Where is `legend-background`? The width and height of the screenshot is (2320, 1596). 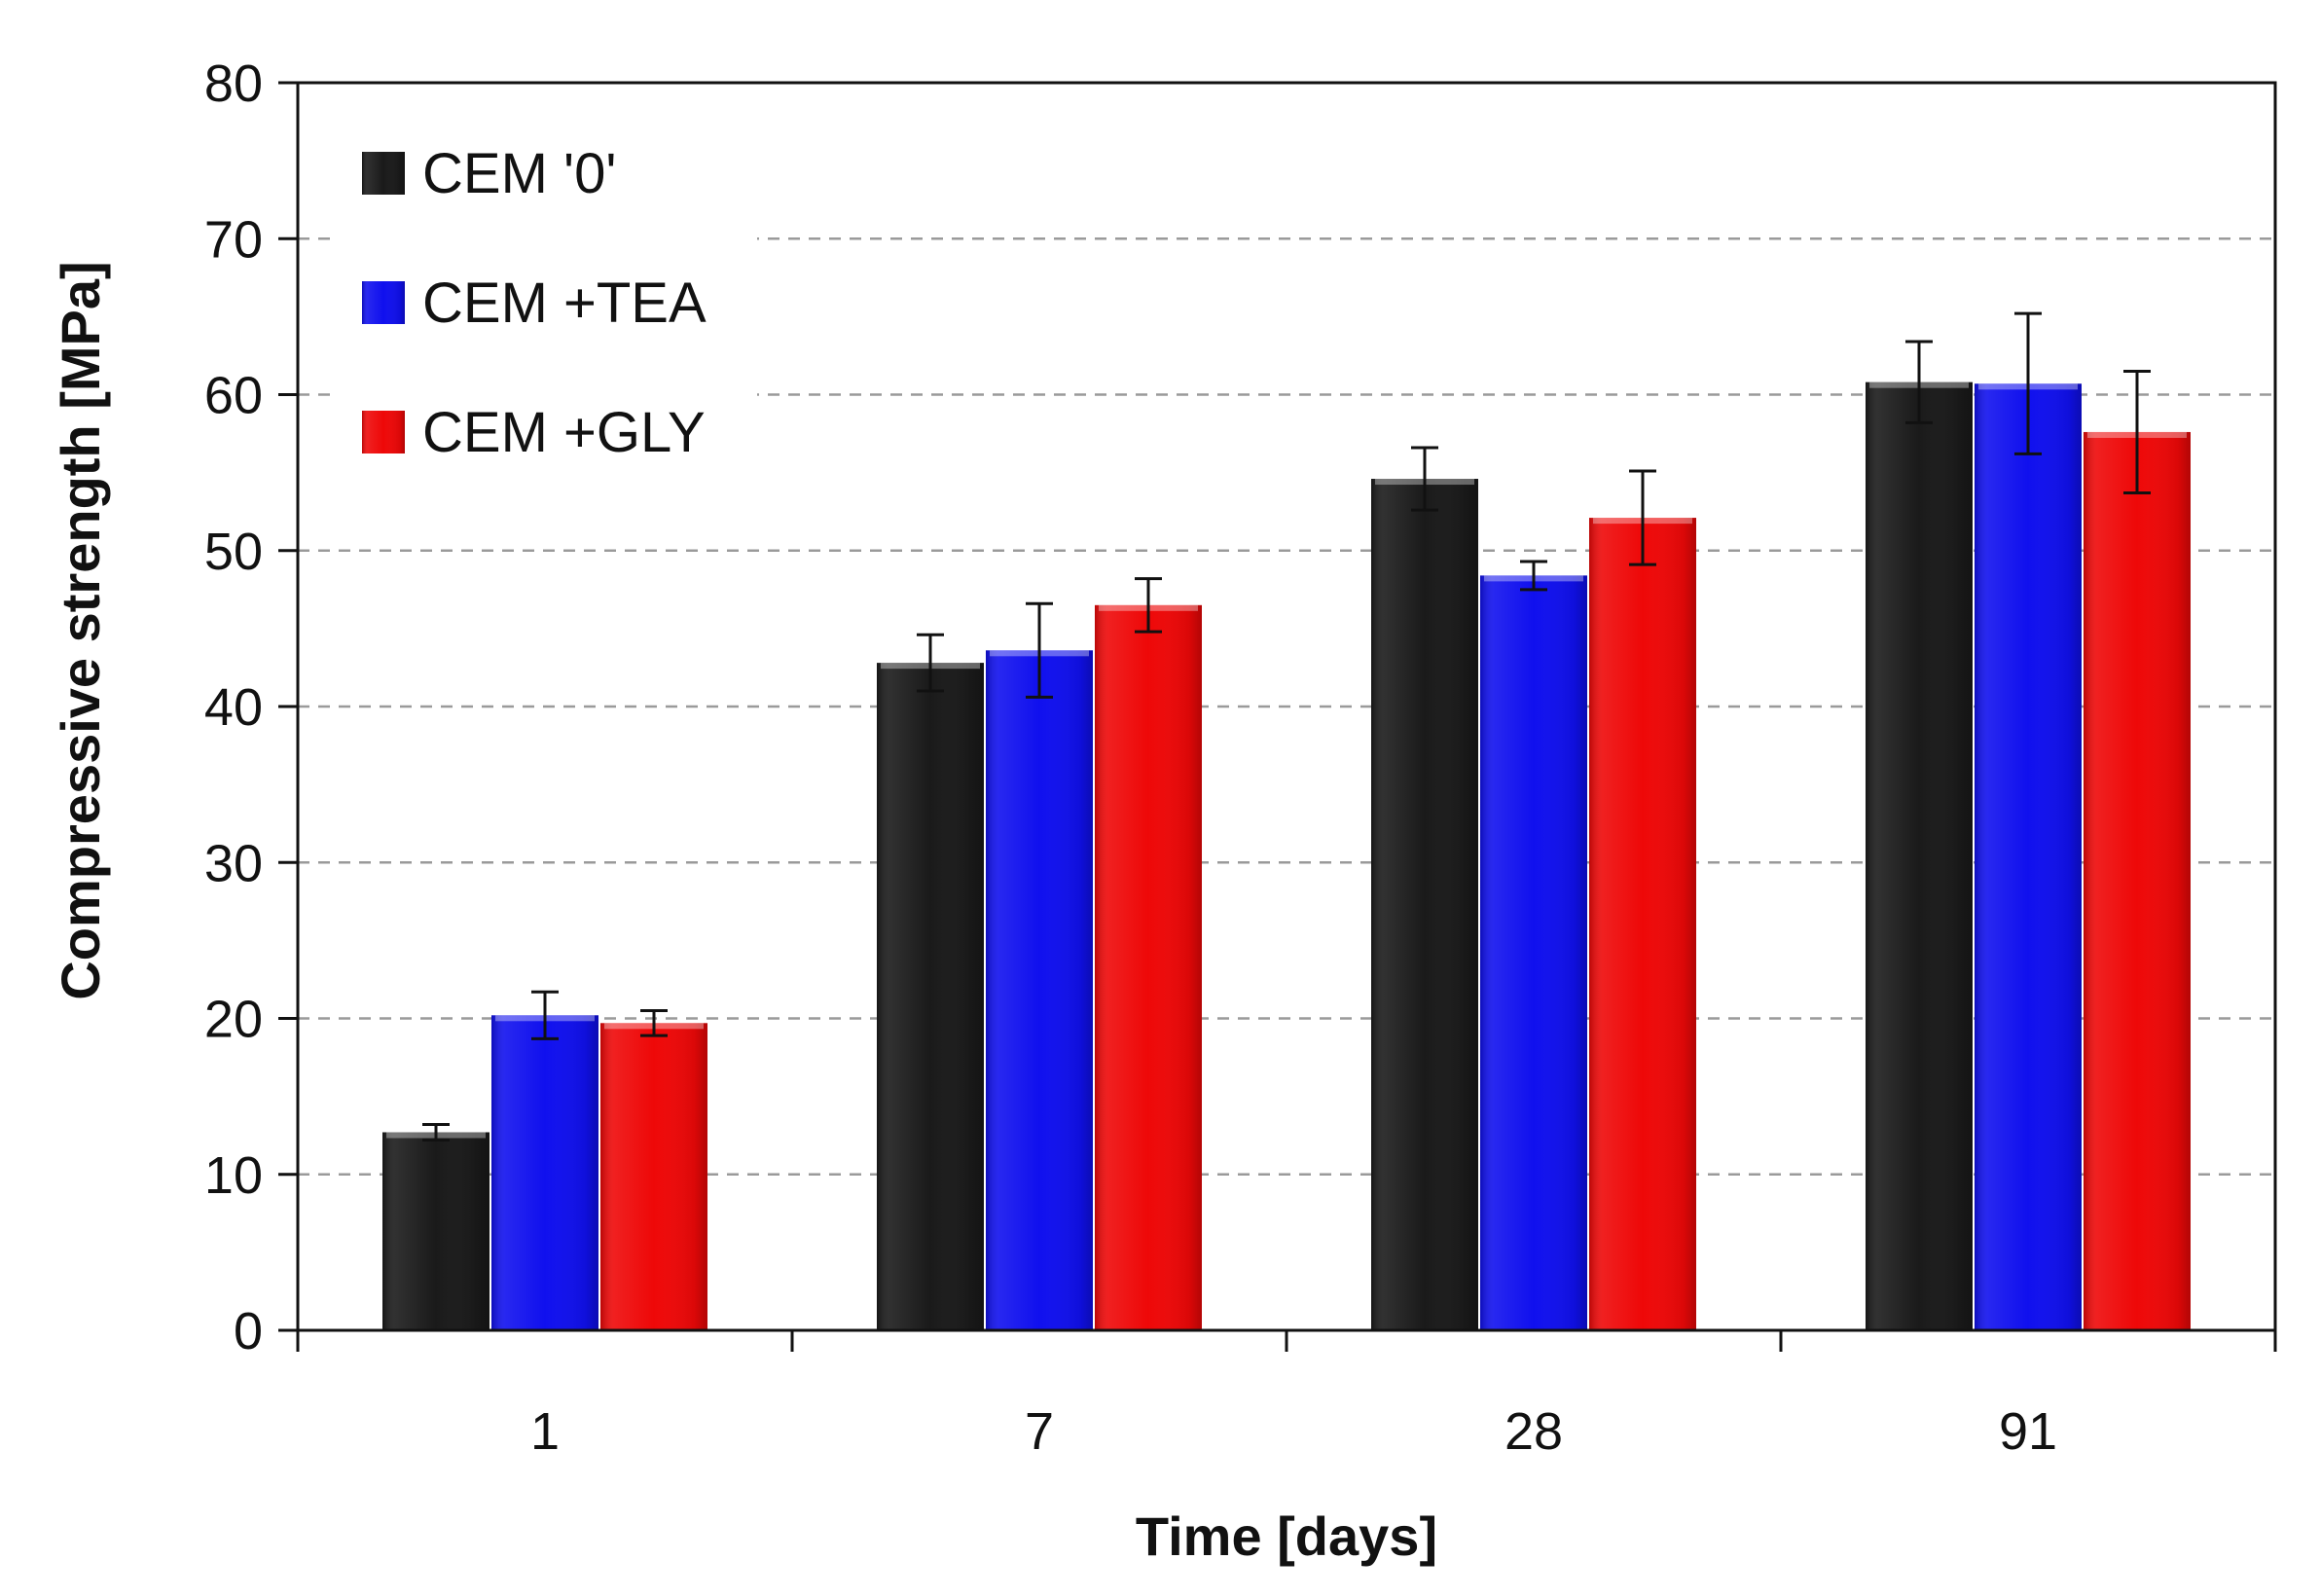 legend-background is located at coordinates (548, 302).